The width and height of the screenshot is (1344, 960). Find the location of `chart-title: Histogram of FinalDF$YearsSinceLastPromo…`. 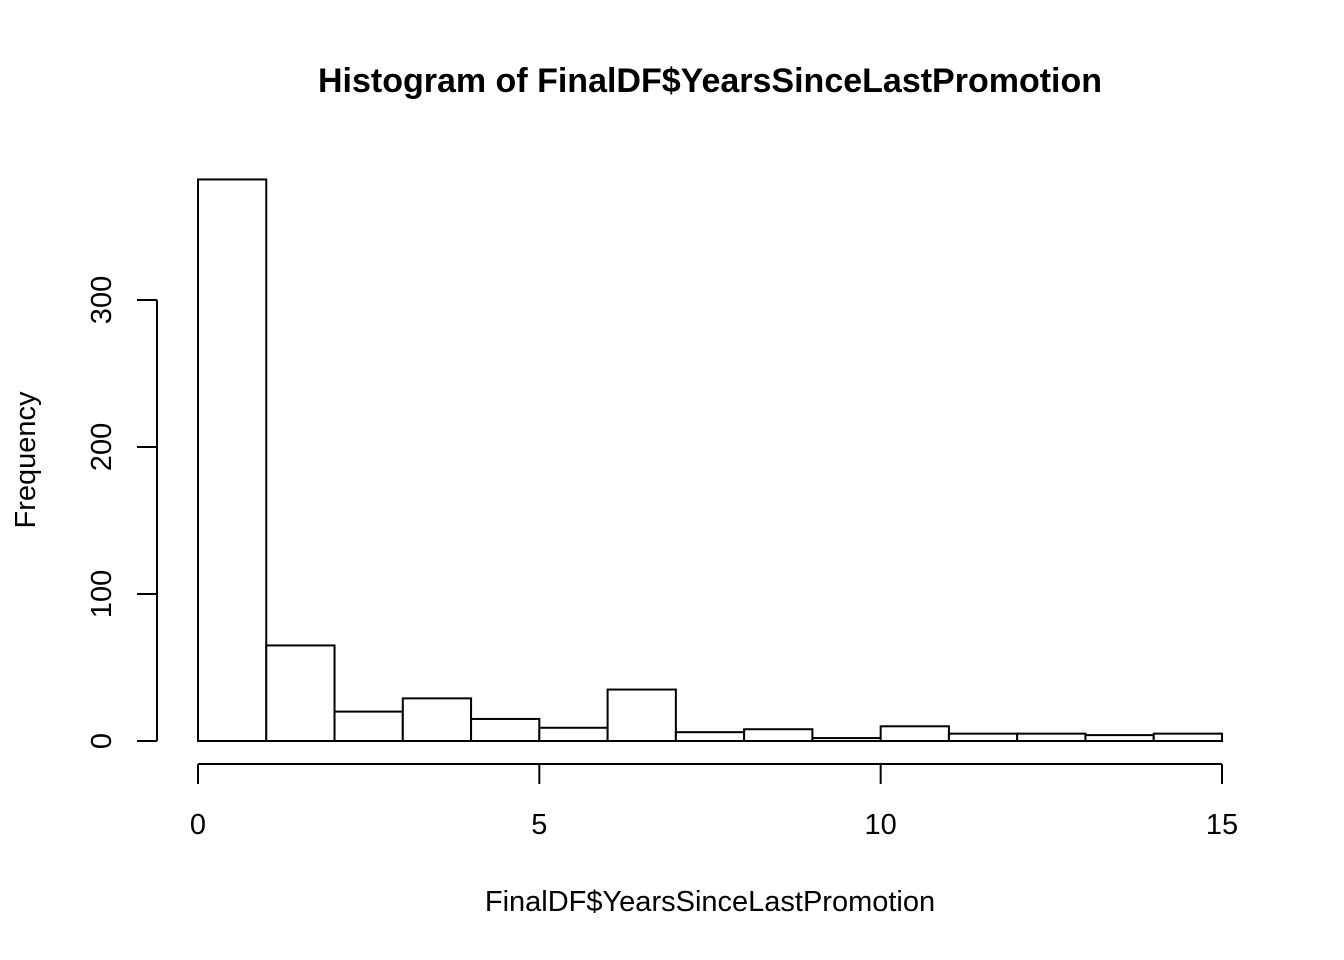

chart-title: Histogram of FinalDF$YearsSinceLastPromo… is located at coordinates (710, 81).